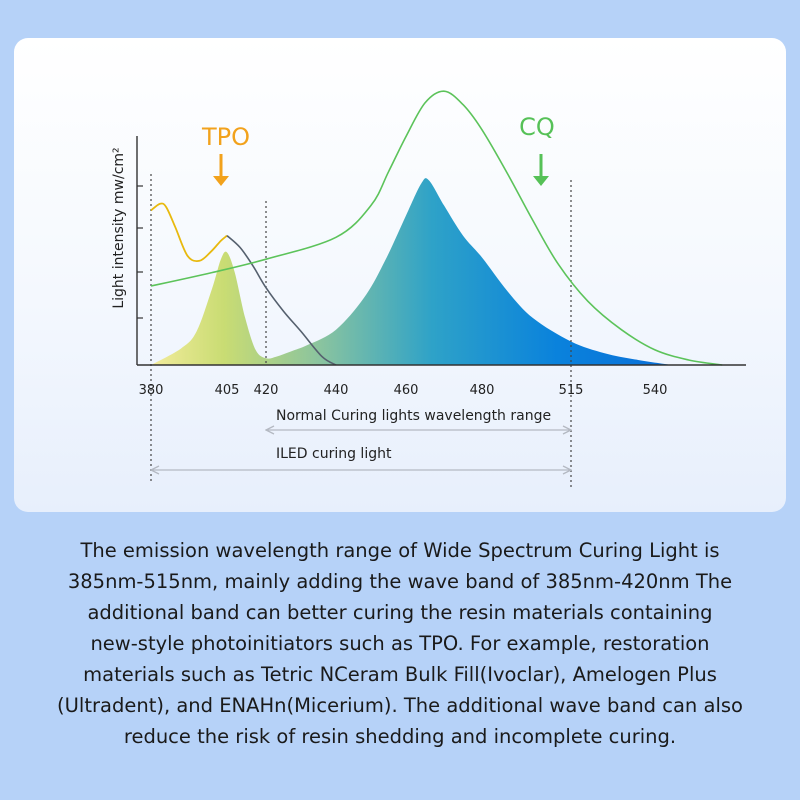 The image size is (800, 800). Describe the element at coordinates (227, 390) in the screenshot. I see `x-tick-label: 405` at that location.